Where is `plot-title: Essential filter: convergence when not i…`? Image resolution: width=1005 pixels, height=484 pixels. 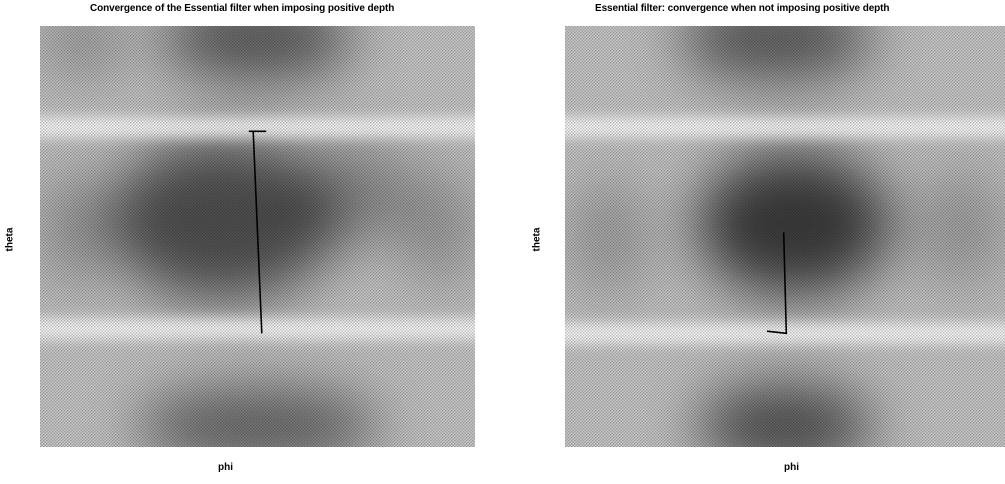
plot-title: Essential filter: convergence when not i… is located at coordinates (742, 8).